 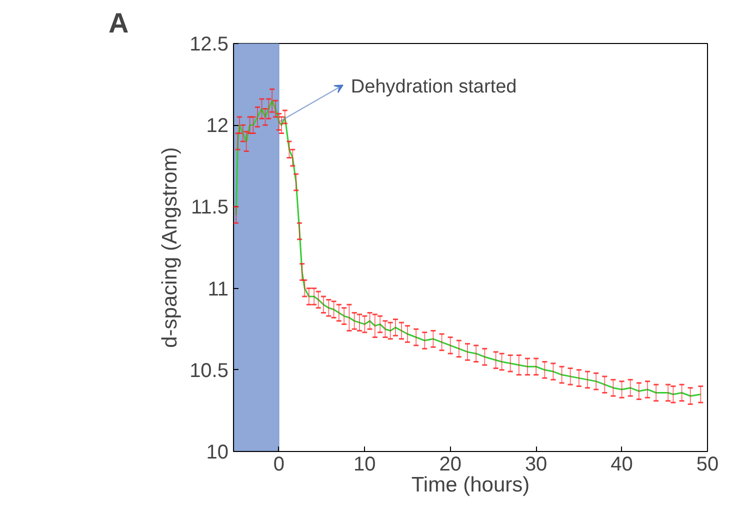 What do you see at coordinates (170, 247) in the screenshot?
I see `y-axis-title: d-spacing (Angstrom)` at bounding box center [170, 247].